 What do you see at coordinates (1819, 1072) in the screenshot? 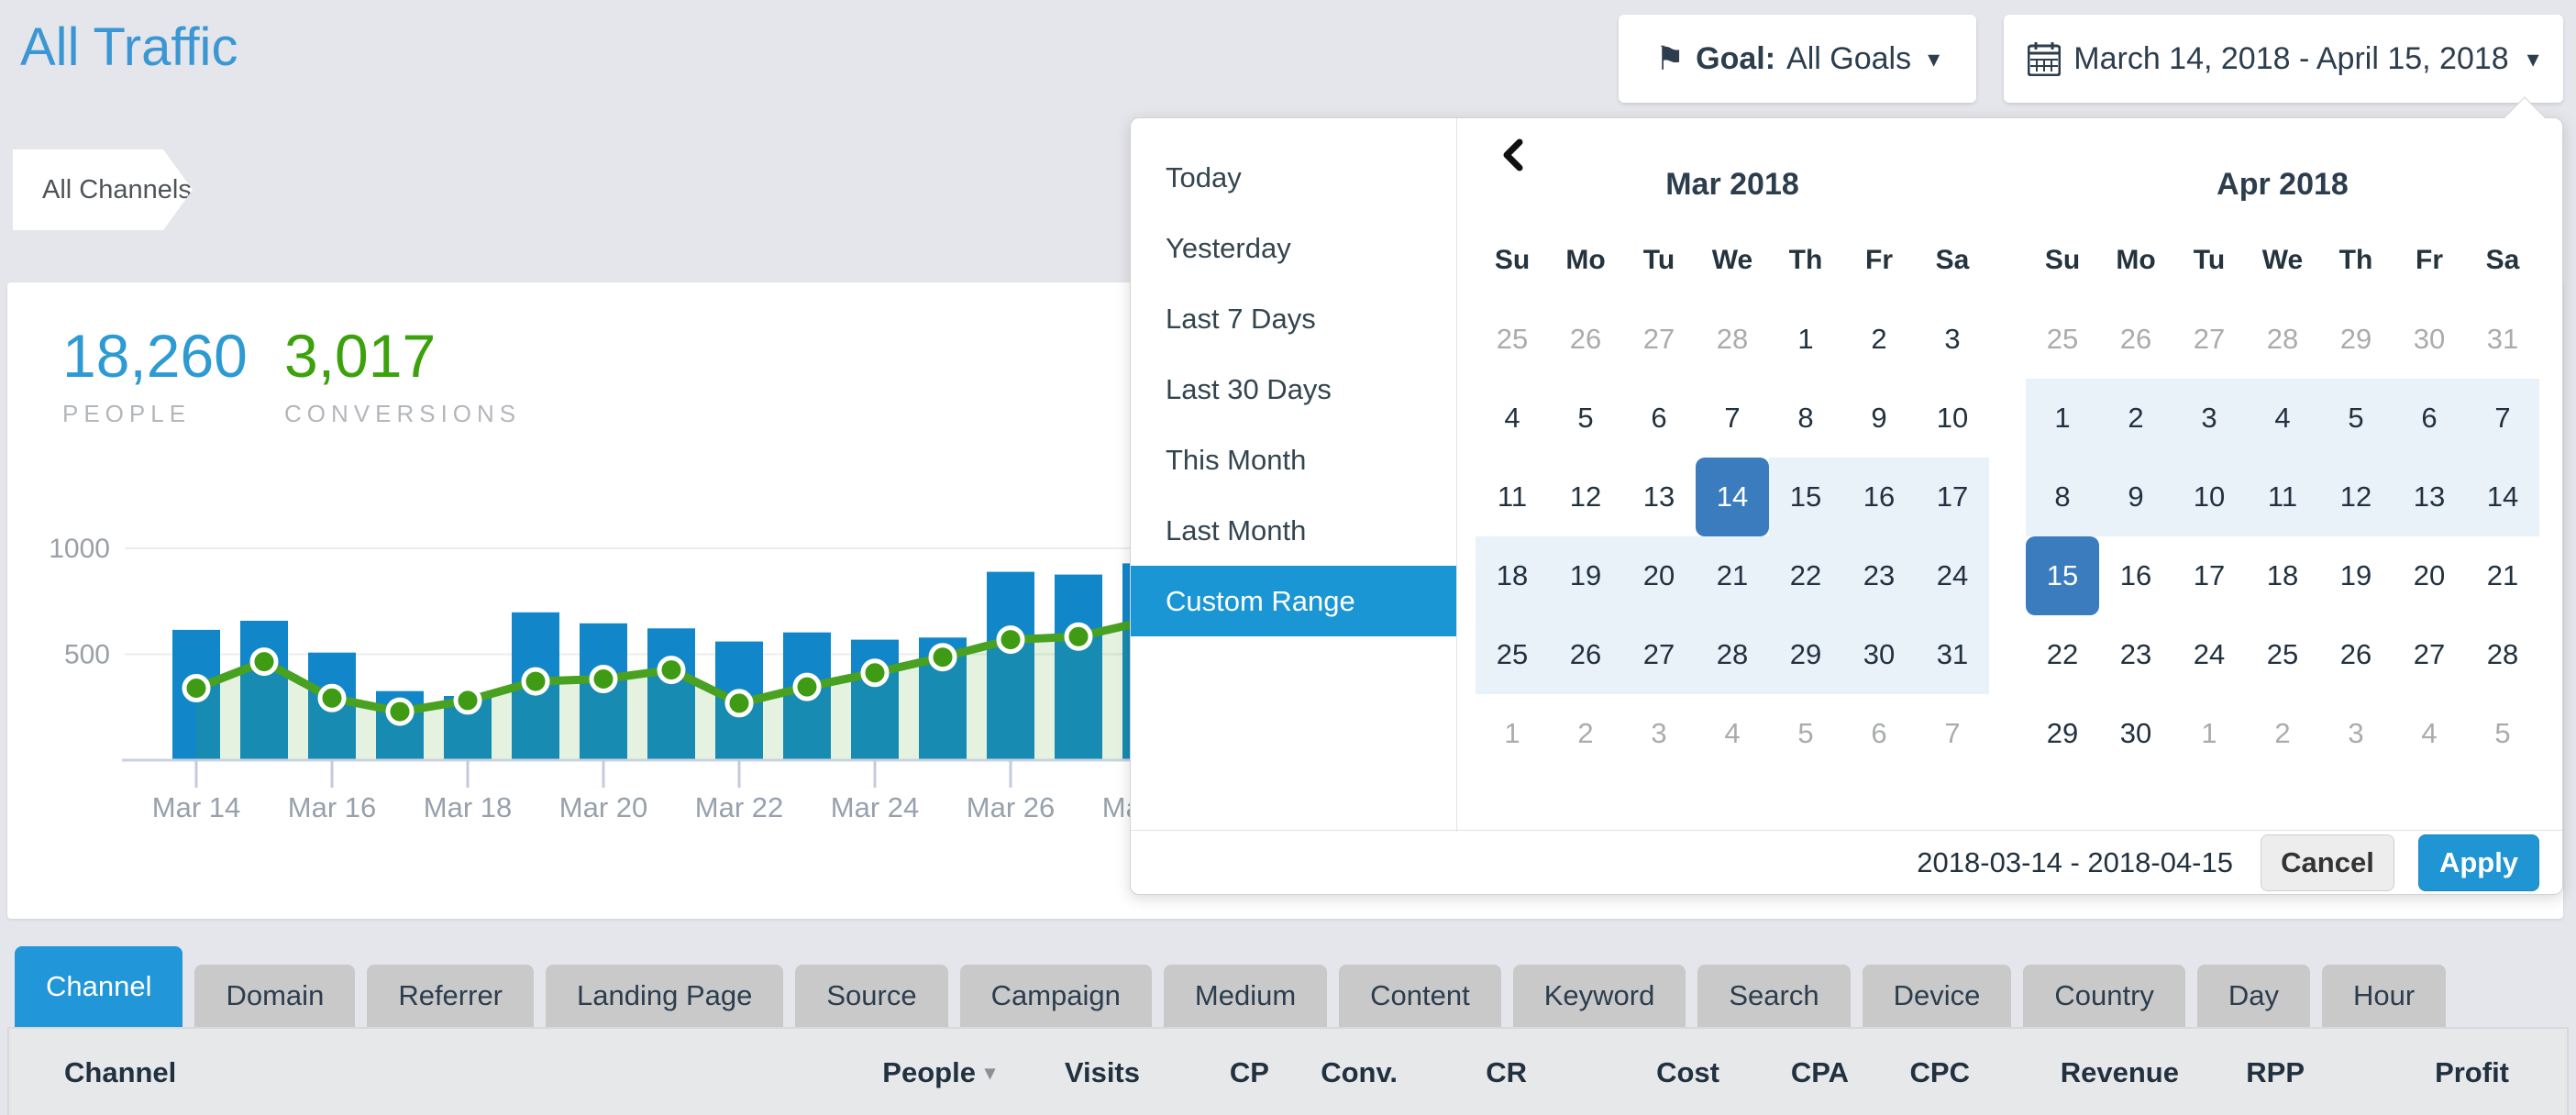
I see `column-header-cpa: CPA` at bounding box center [1819, 1072].